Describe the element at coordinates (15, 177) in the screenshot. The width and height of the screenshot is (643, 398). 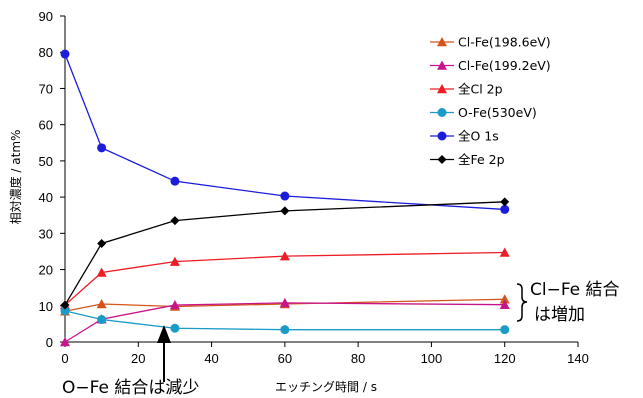
I see `y-axis-title: 相対濃度 / atm%` at that location.